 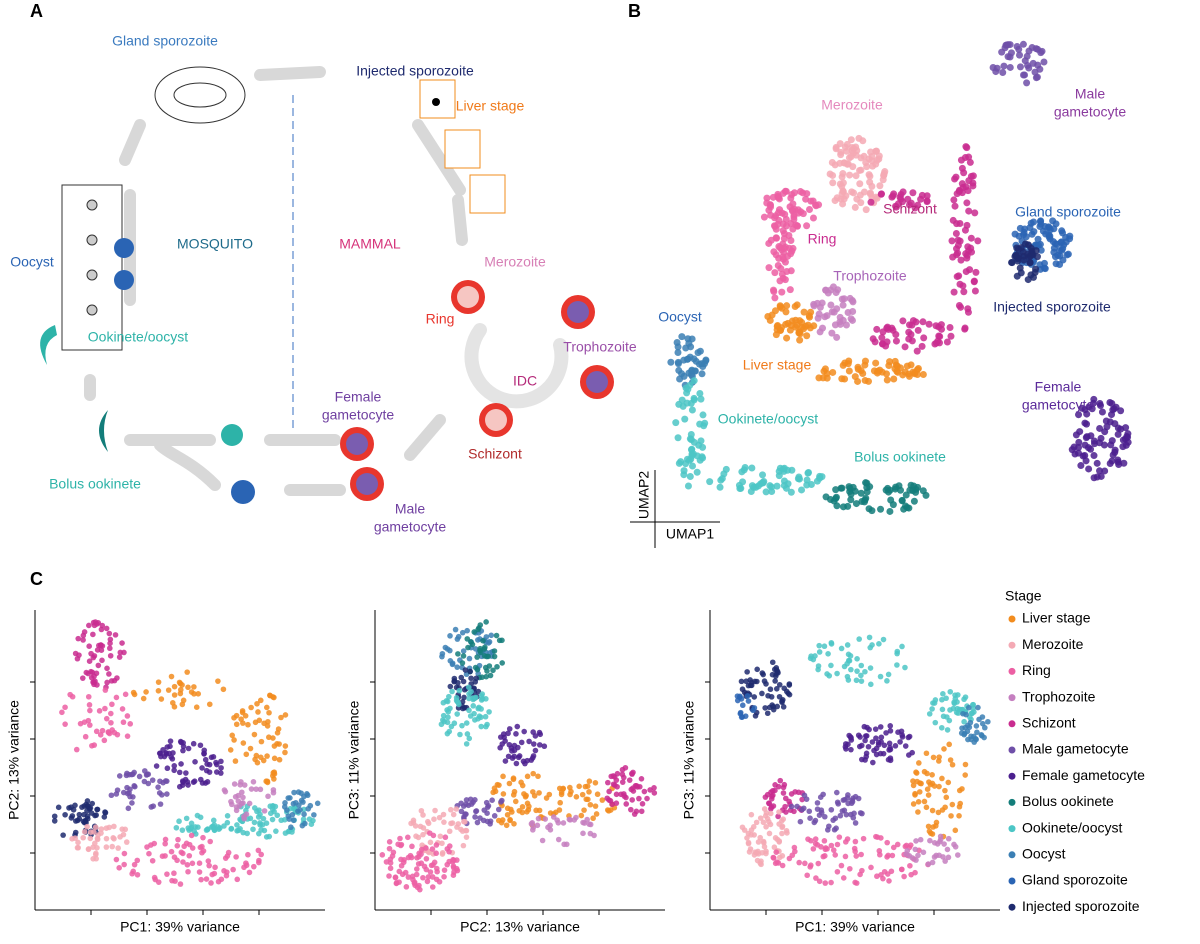 I want to click on stage-label: Liver stage, so click(x=490, y=106).